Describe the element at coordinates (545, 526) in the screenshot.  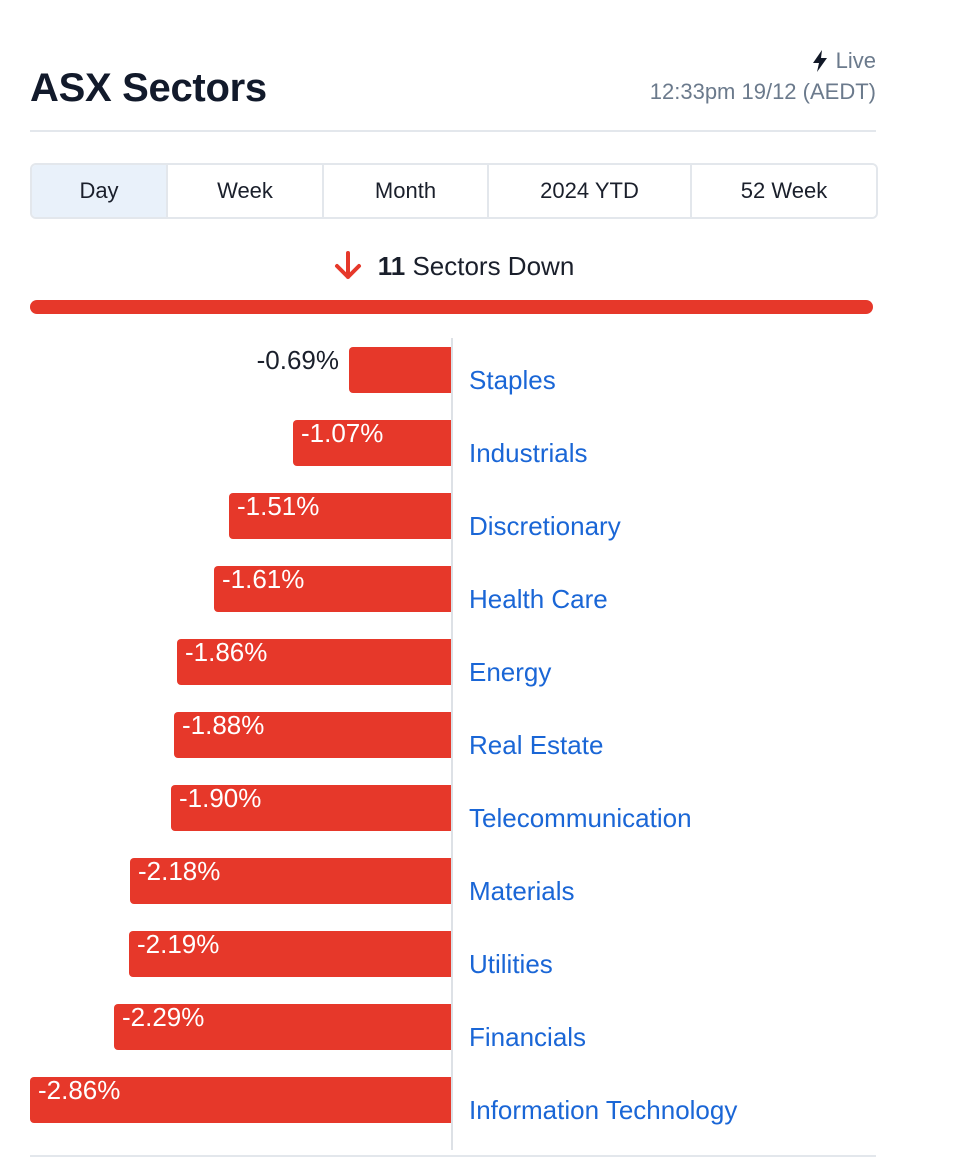
I see `sector-link-discretionary: Discretionary` at that location.